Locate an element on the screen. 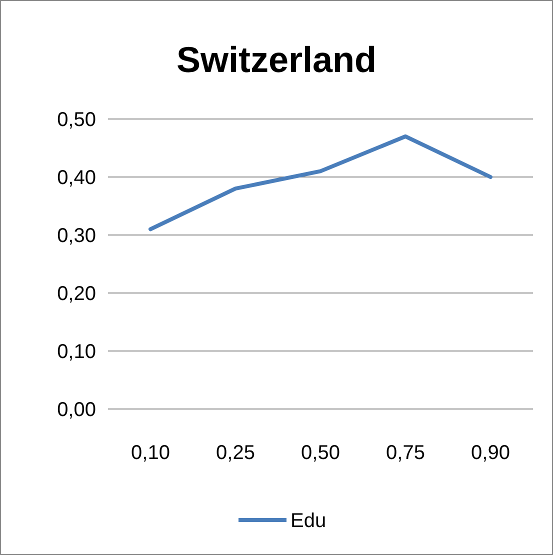 The width and height of the screenshot is (553, 555). x-tick-label: 0,10 is located at coordinates (150, 453).